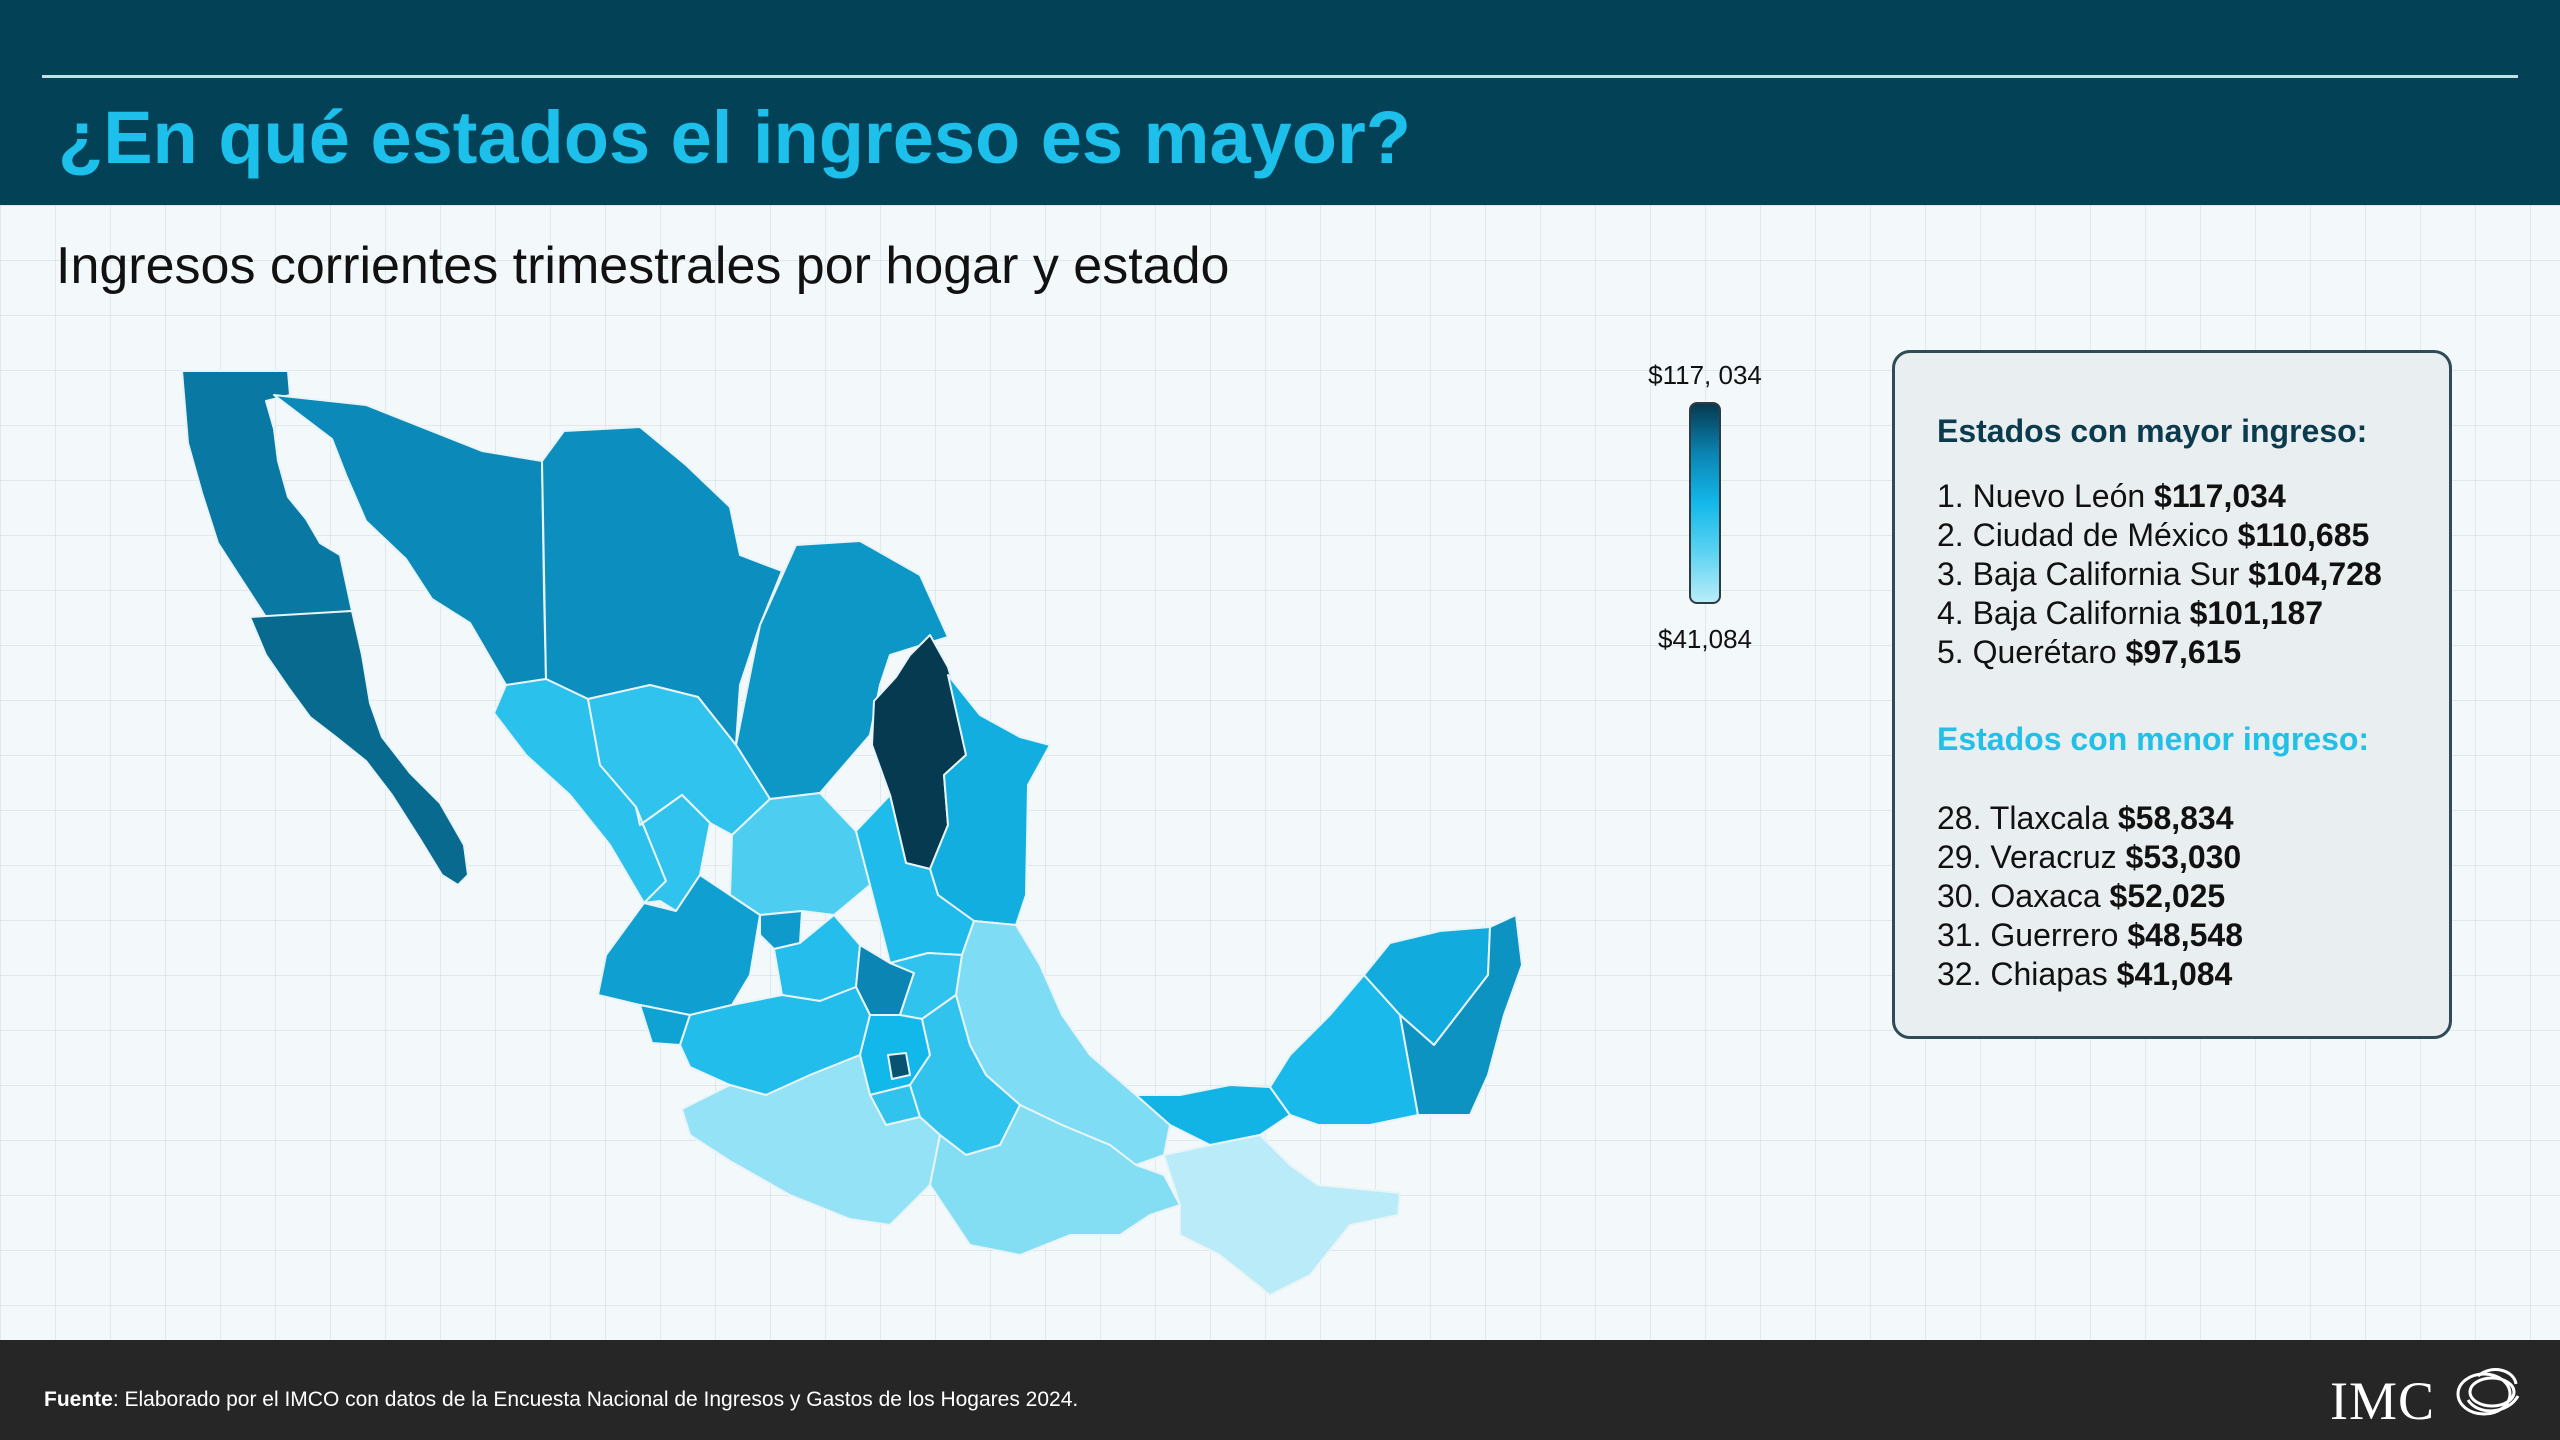  I want to click on imco-logo: IMC, so click(2430, 1389).